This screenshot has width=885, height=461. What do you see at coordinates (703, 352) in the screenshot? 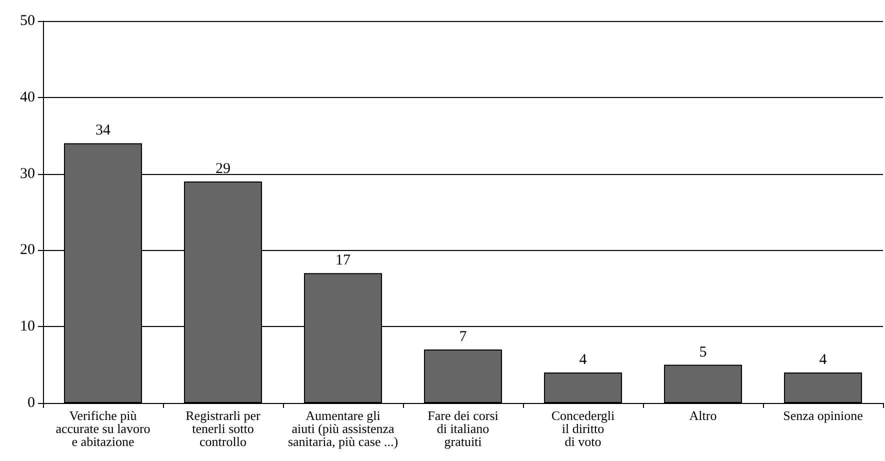
I see `data-label: 5` at bounding box center [703, 352].